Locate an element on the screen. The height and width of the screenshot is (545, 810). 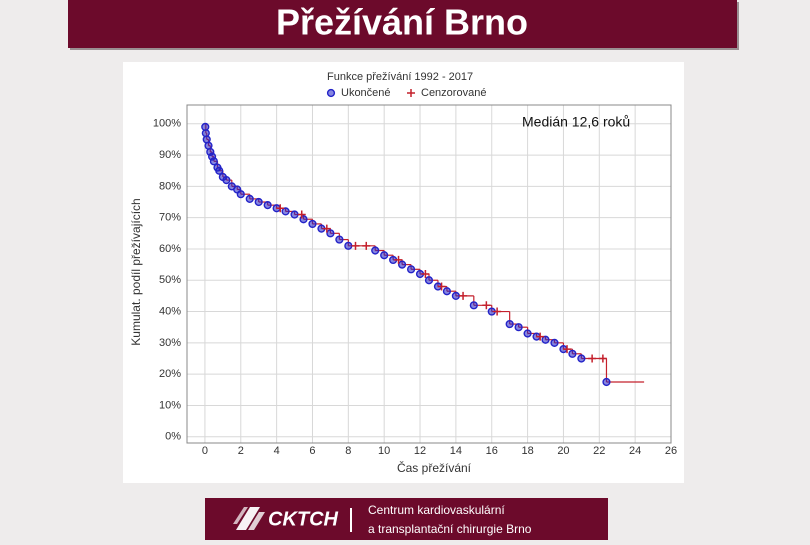
slide-title: Přežívání Brno is located at coordinates (402, 22).